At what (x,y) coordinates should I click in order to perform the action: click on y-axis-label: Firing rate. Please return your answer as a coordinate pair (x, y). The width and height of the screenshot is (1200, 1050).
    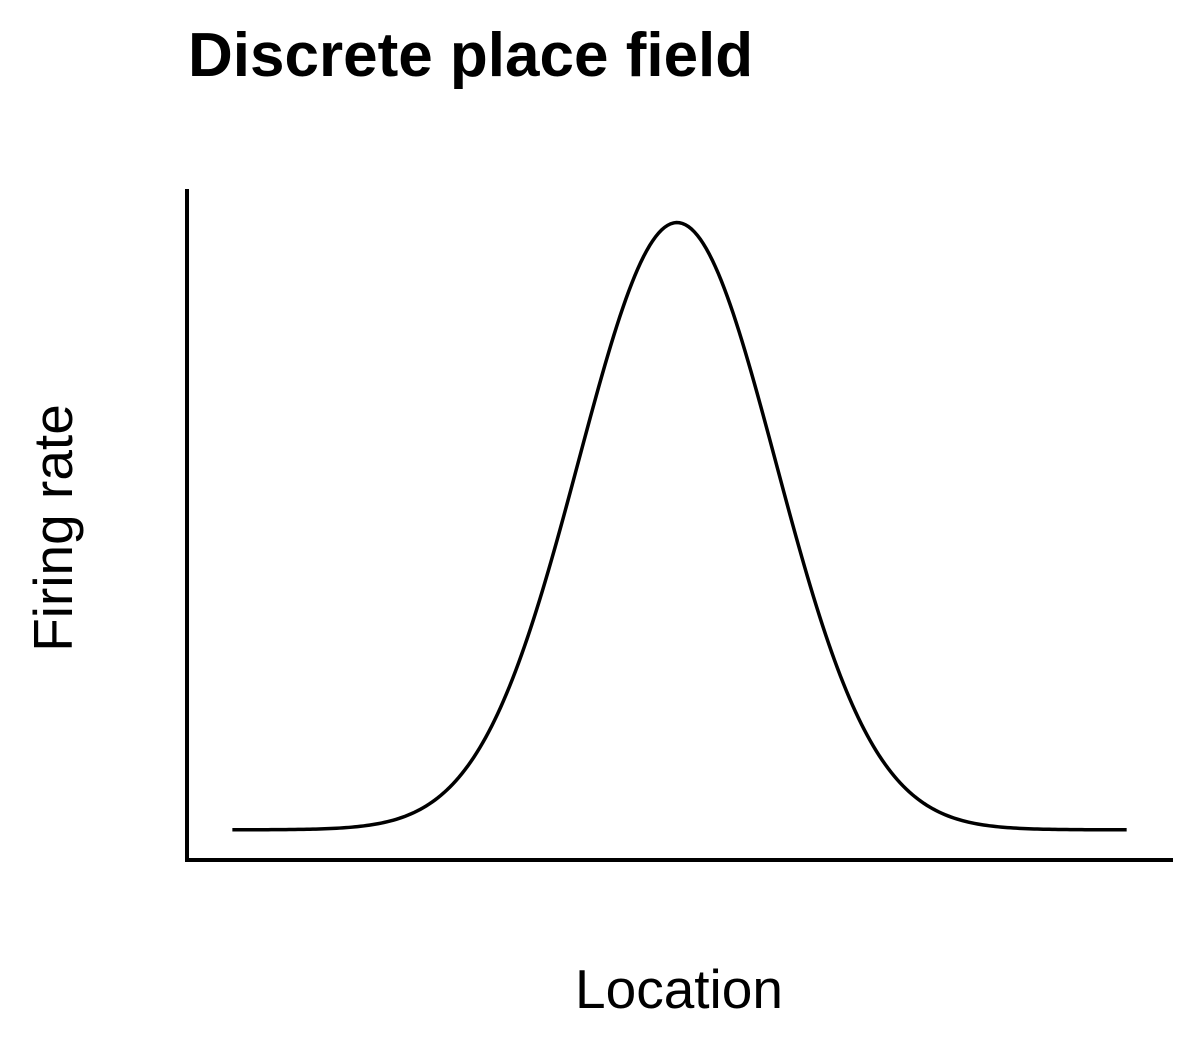
    Looking at the image, I should click on (53, 528).